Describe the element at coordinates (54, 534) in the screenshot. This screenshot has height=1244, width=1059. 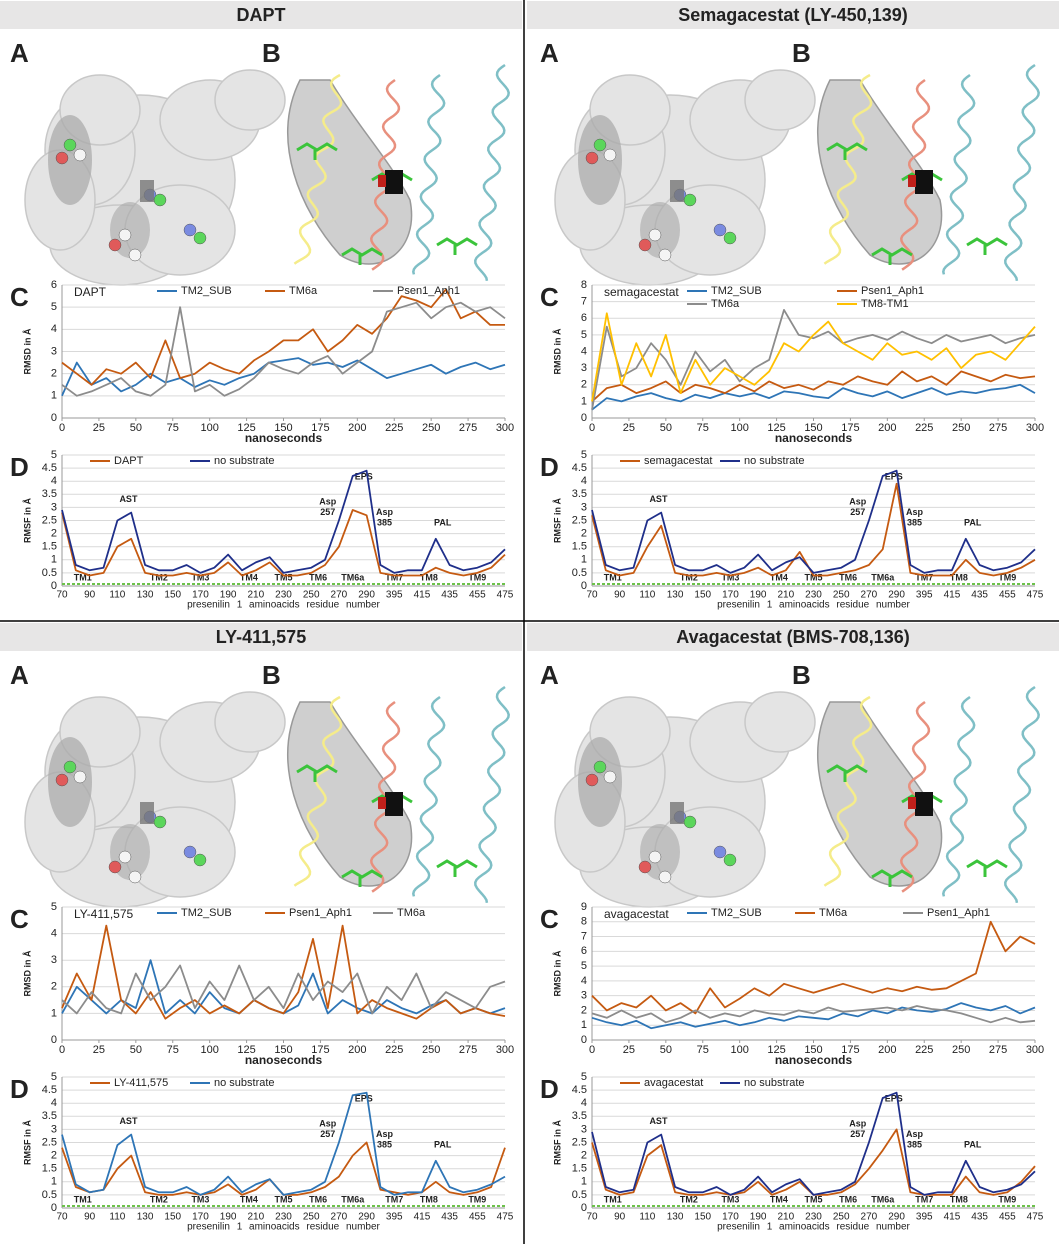
I see `y-tick-label: 2` at that location.